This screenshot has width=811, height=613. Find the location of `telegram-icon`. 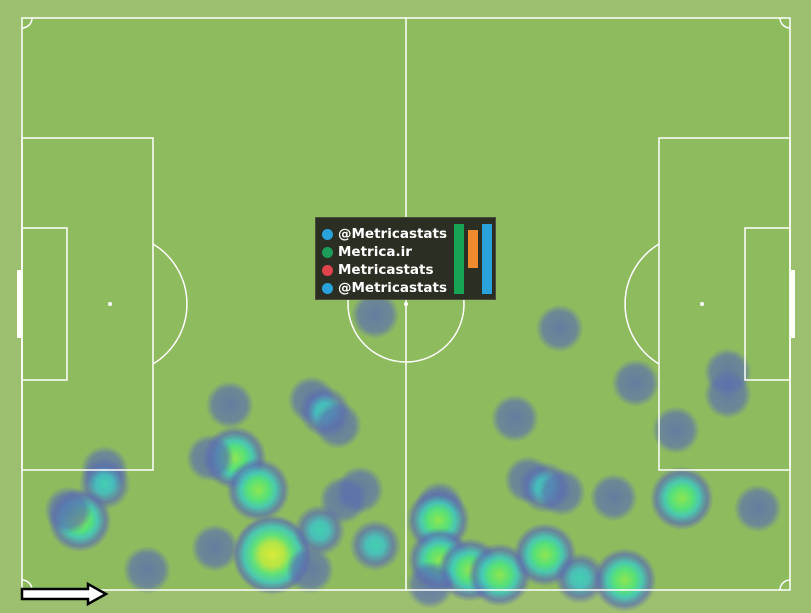

telegram-icon is located at coordinates (327, 234).